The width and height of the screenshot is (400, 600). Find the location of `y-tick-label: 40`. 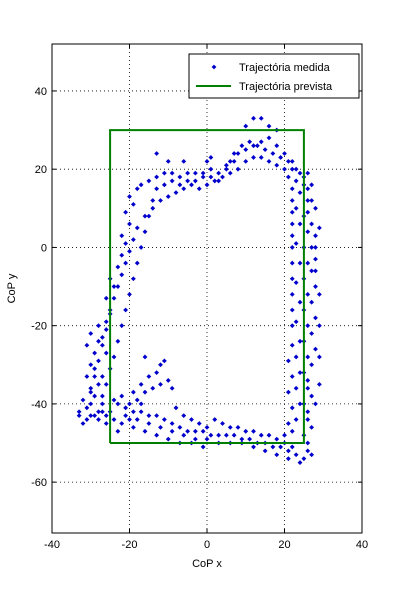

y-tick-label: 40 is located at coordinates (41, 92).